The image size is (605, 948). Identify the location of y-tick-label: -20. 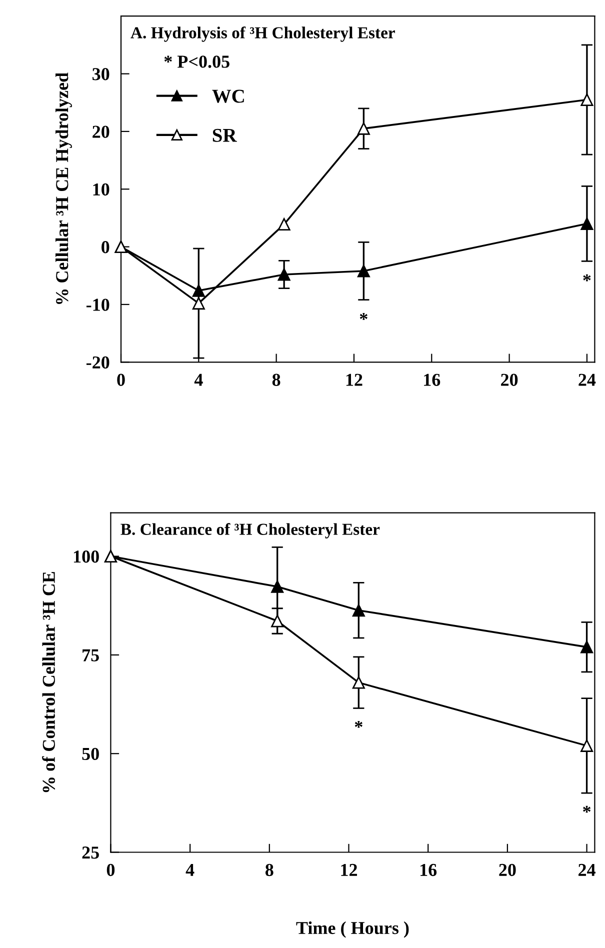
(98, 362).